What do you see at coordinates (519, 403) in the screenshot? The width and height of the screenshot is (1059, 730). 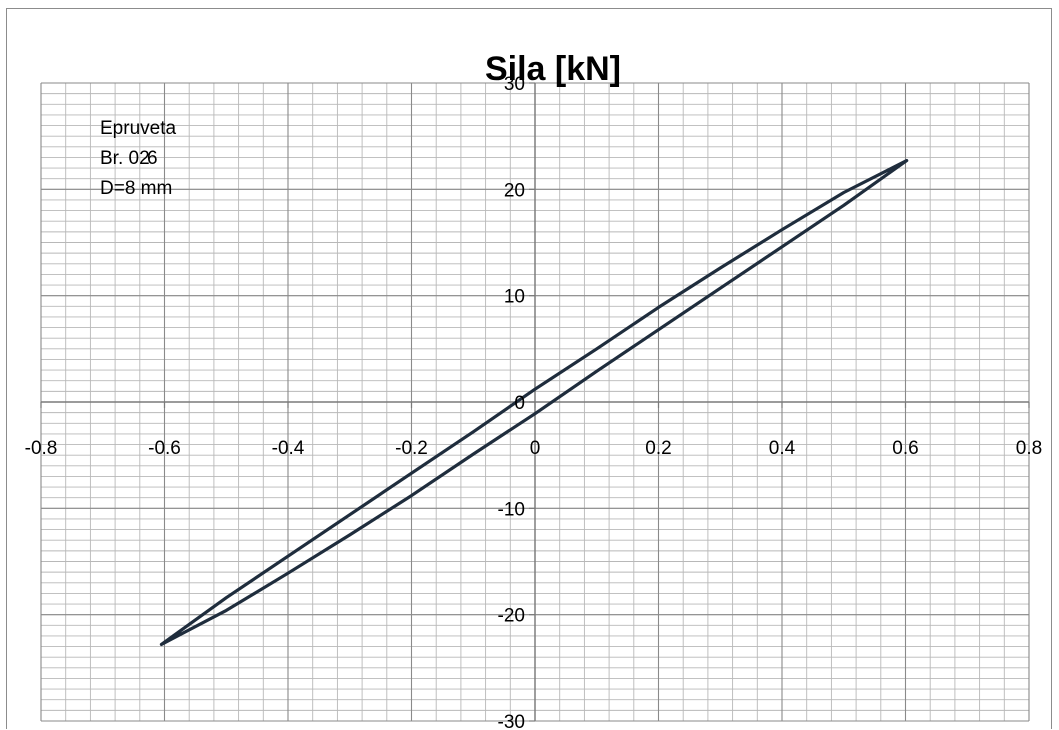 I see `y-tick-label: 0` at bounding box center [519, 403].